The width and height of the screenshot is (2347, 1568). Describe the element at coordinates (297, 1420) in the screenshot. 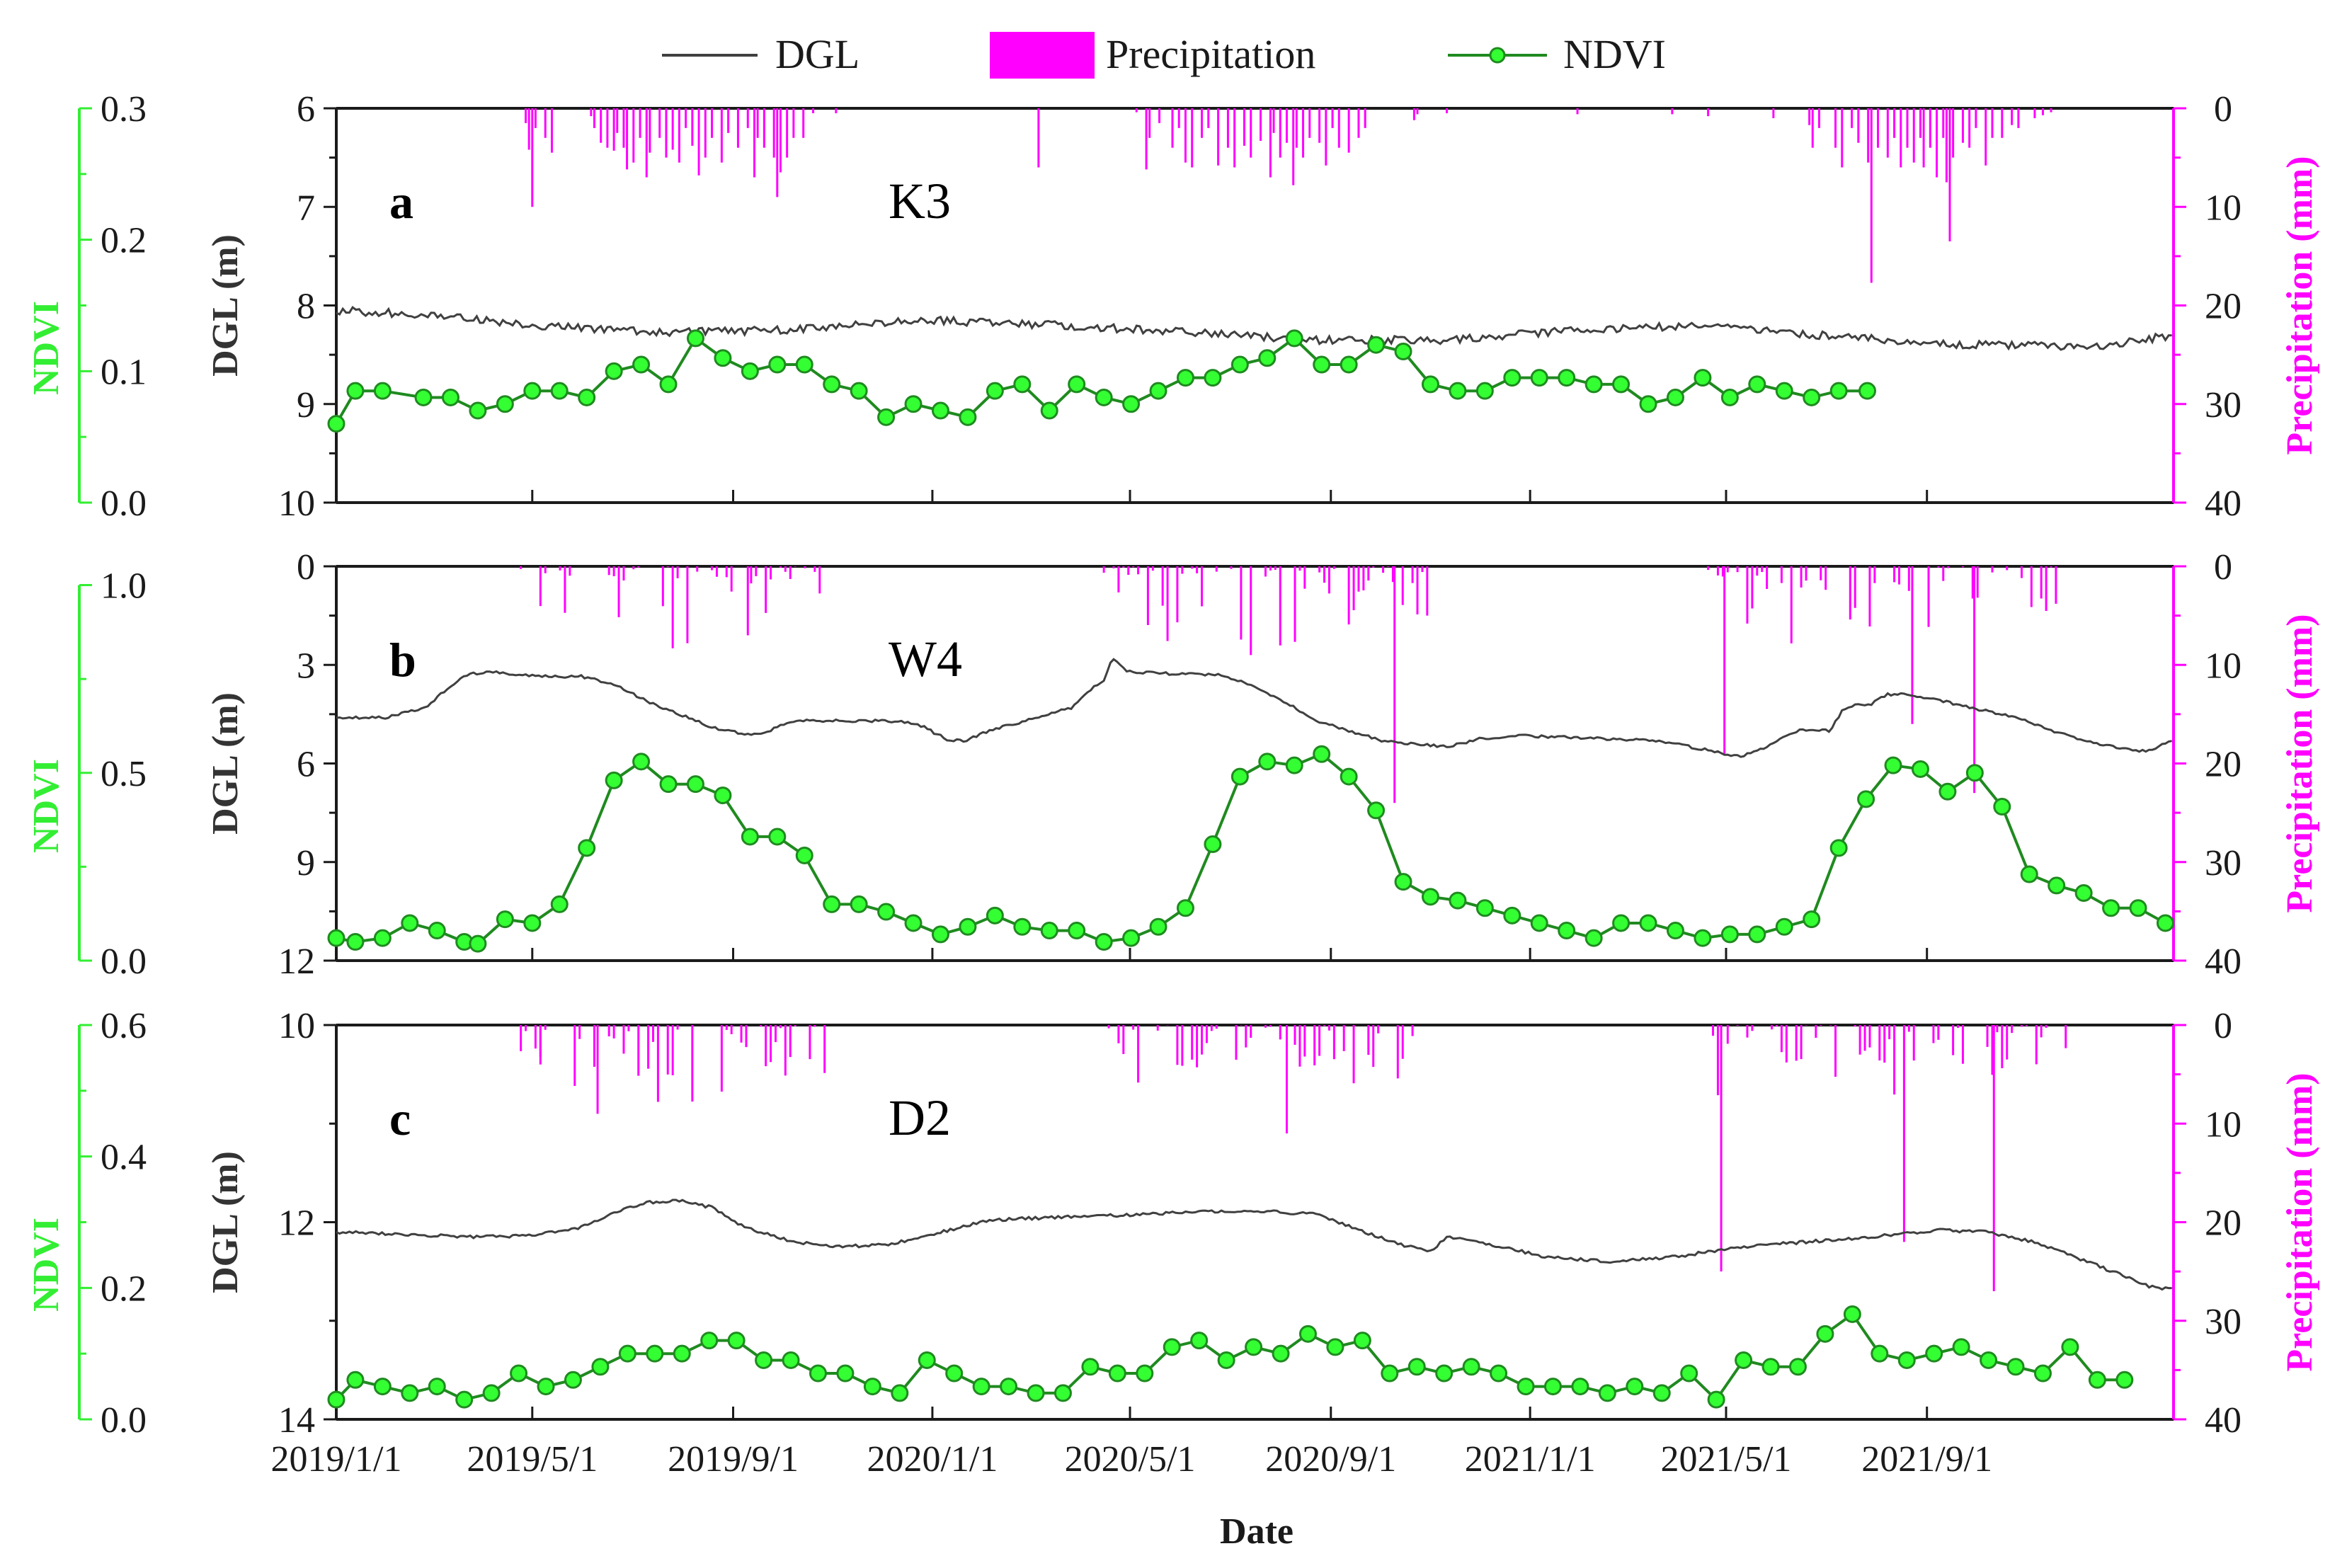

I see `dgl-tick-label: 14` at that location.